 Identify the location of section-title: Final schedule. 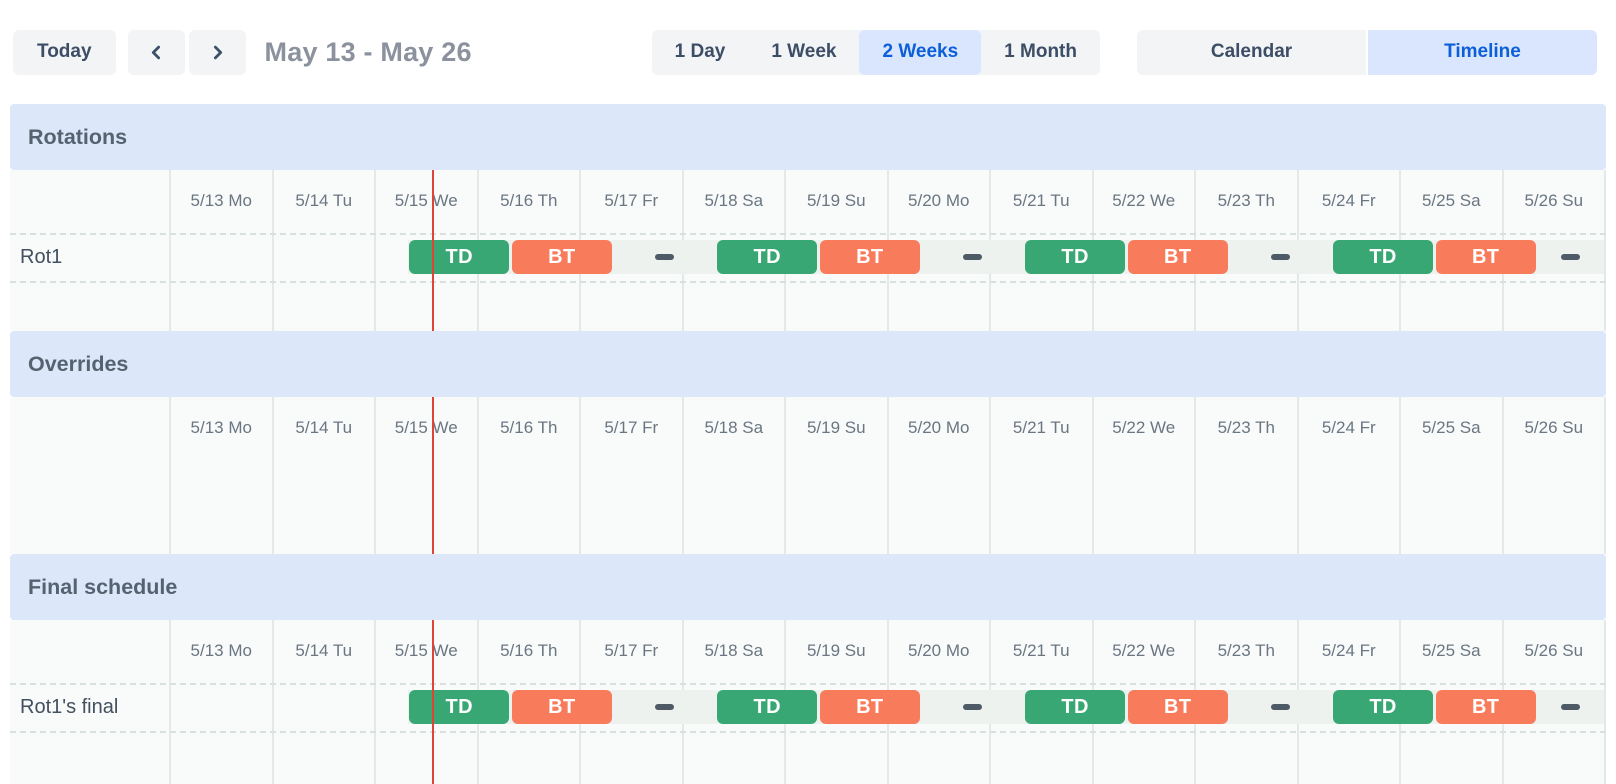
(103, 586).